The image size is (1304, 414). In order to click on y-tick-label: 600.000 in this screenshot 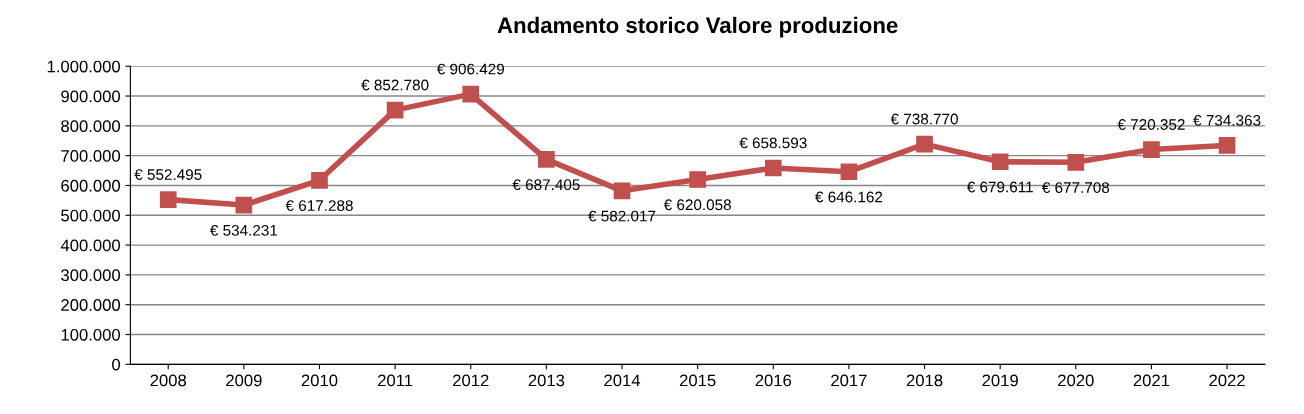, I will do `click(91, 185)`.